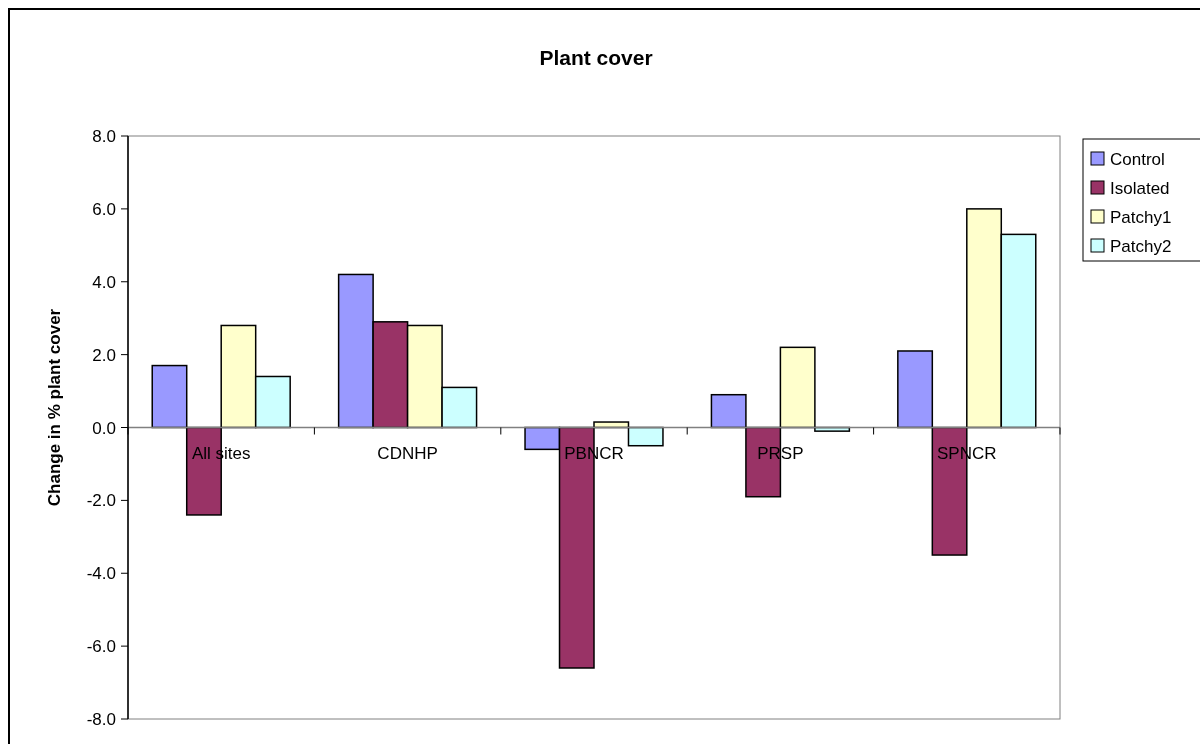  Describe the element at coordinates (101, 574) in the screenshot. I see `y-tick-label: -4.0` at that location.